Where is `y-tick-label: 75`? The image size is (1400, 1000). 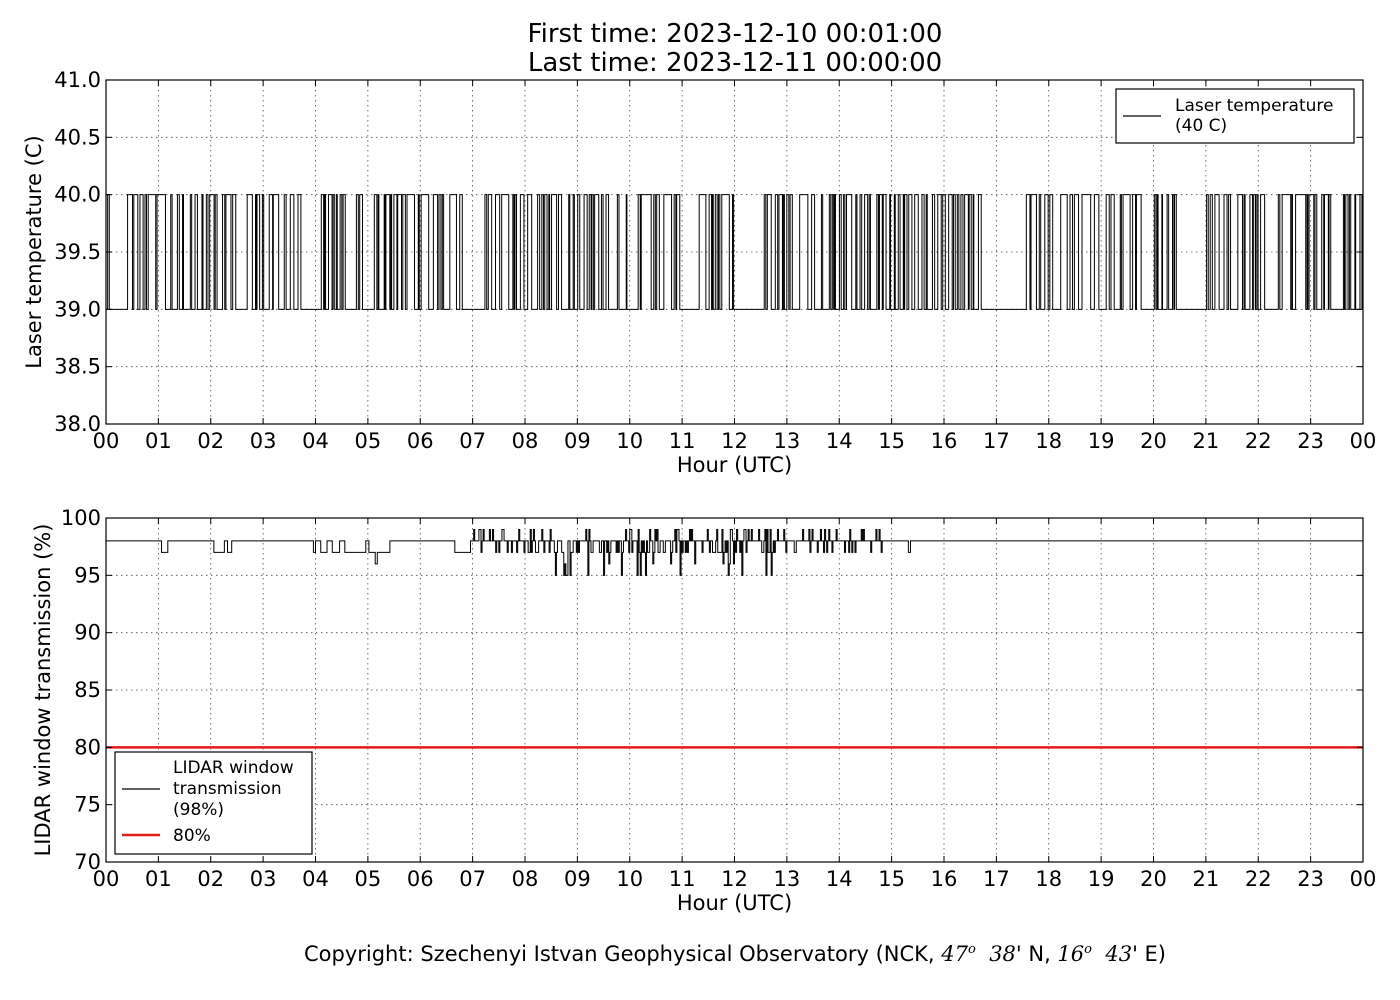
y-tick-label: 75 is located at coordinates (87, 805).